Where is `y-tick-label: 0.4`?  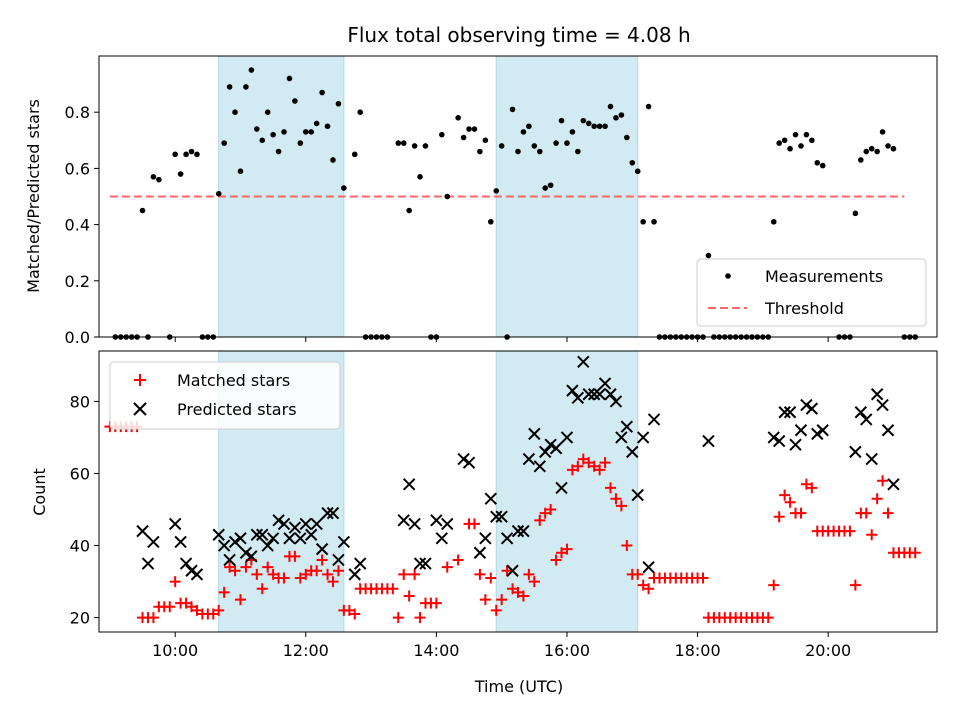 y-tick-label: 0.4 is located at coordinates (77, 225).